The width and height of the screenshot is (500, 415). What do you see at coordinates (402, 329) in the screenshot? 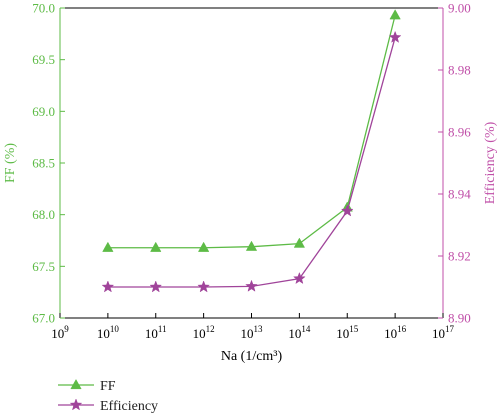
I see `x-tick-exponent: 16` at bounding box center [402, 329].